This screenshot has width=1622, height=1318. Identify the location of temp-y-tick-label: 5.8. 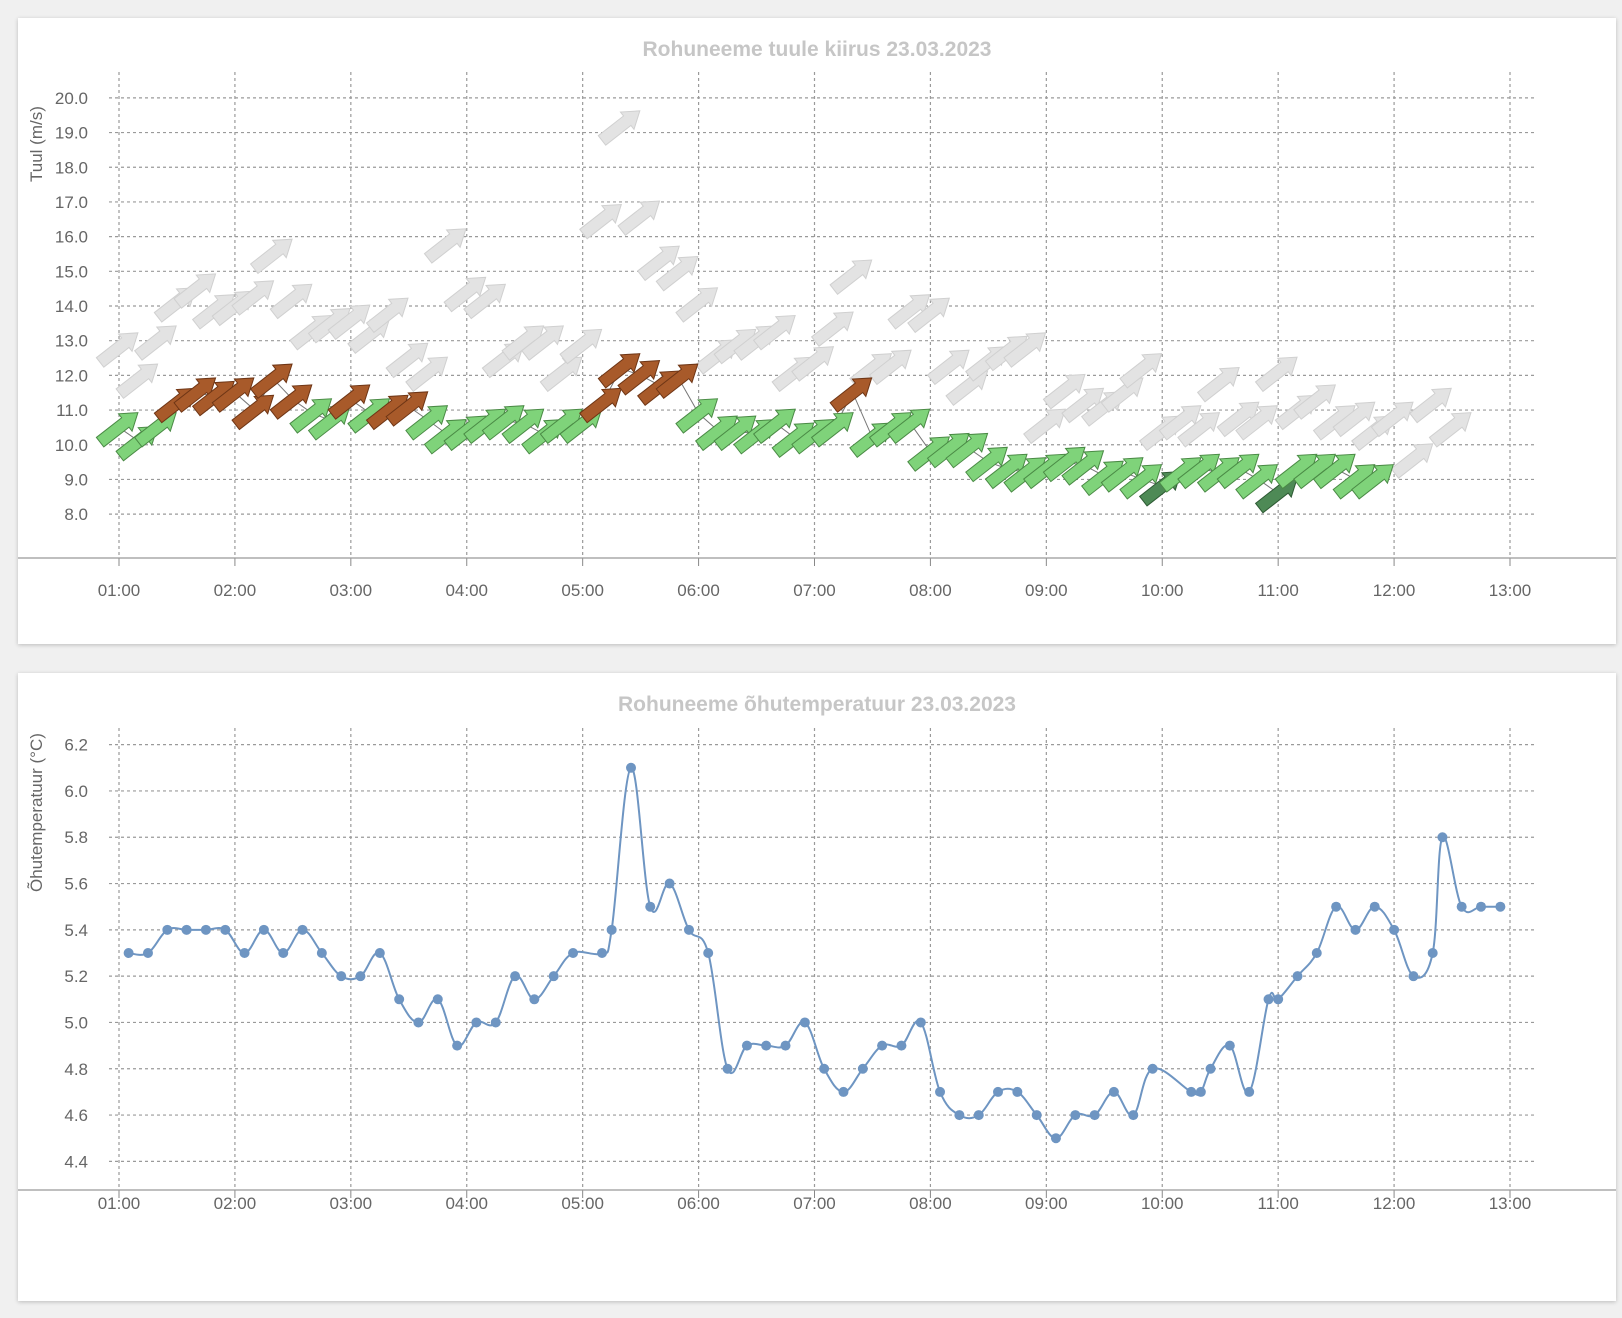
(76, 837).